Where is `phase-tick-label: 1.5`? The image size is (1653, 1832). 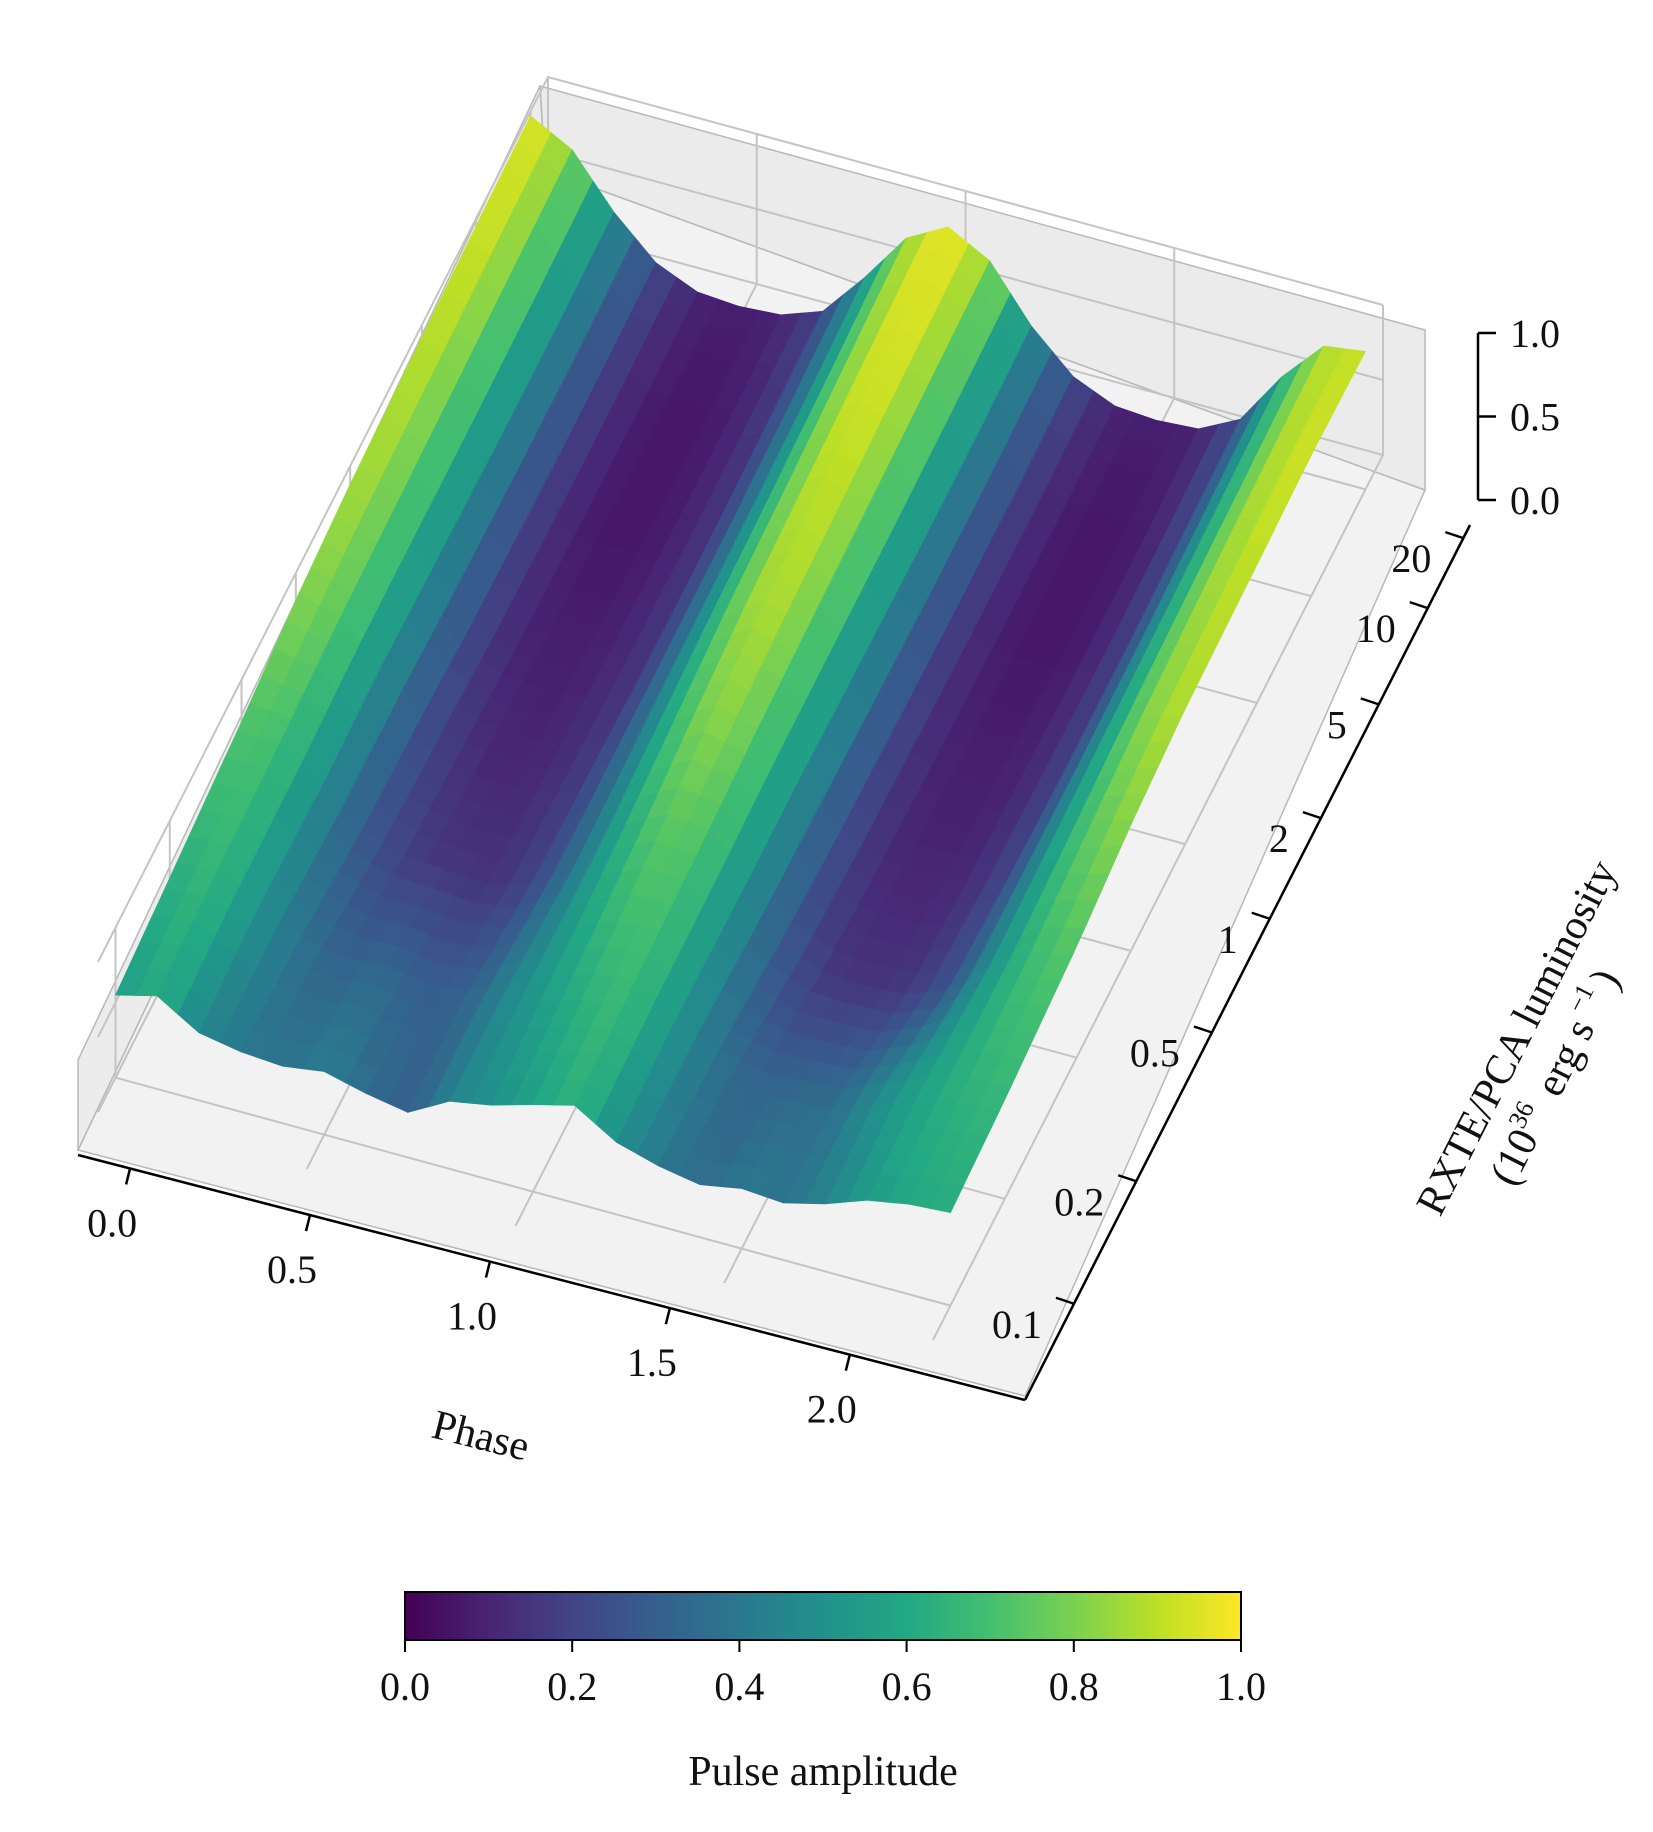 phase-tick-label: 1.5 is located at coordinates (652, 1362).